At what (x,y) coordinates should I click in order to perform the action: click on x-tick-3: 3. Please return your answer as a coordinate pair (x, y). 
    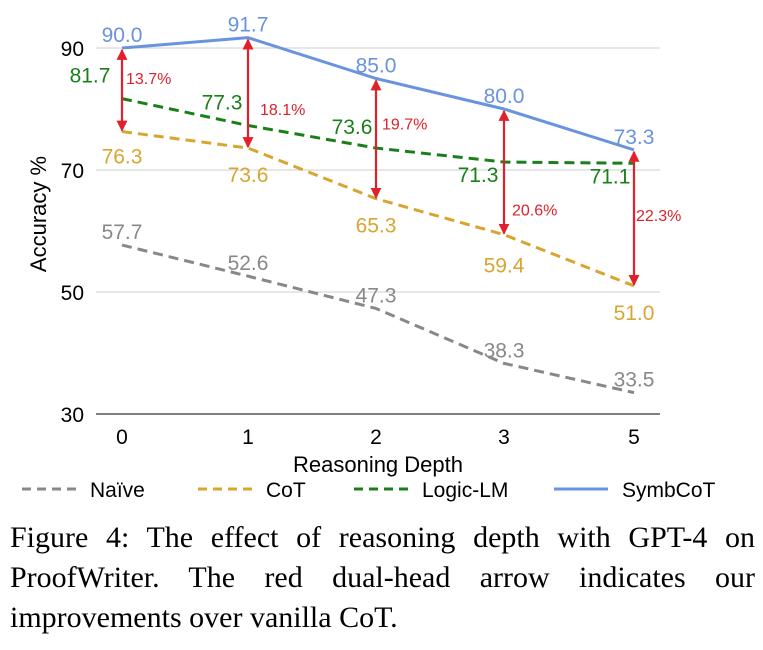
    Looking at the image, I should click on (504, 437).